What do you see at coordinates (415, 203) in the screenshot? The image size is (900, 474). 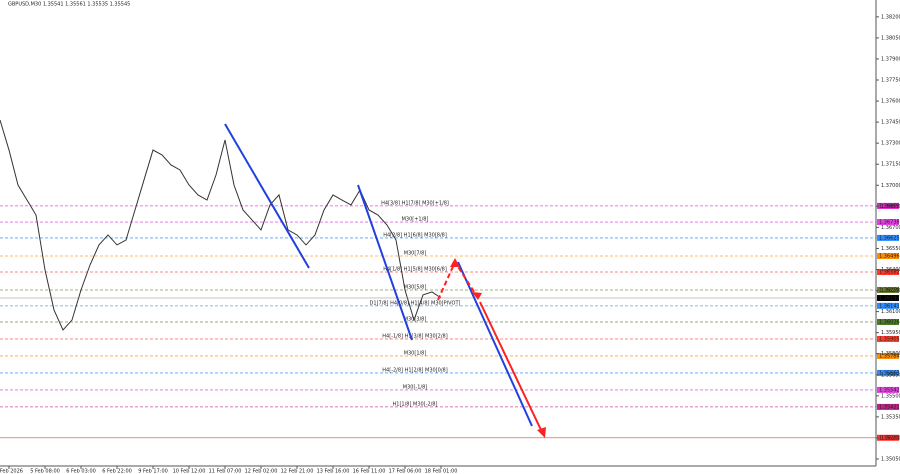 I see `level-label: H4[3/8] H1[7/8] M30[+1/8]` at bounding box center [415, 203].